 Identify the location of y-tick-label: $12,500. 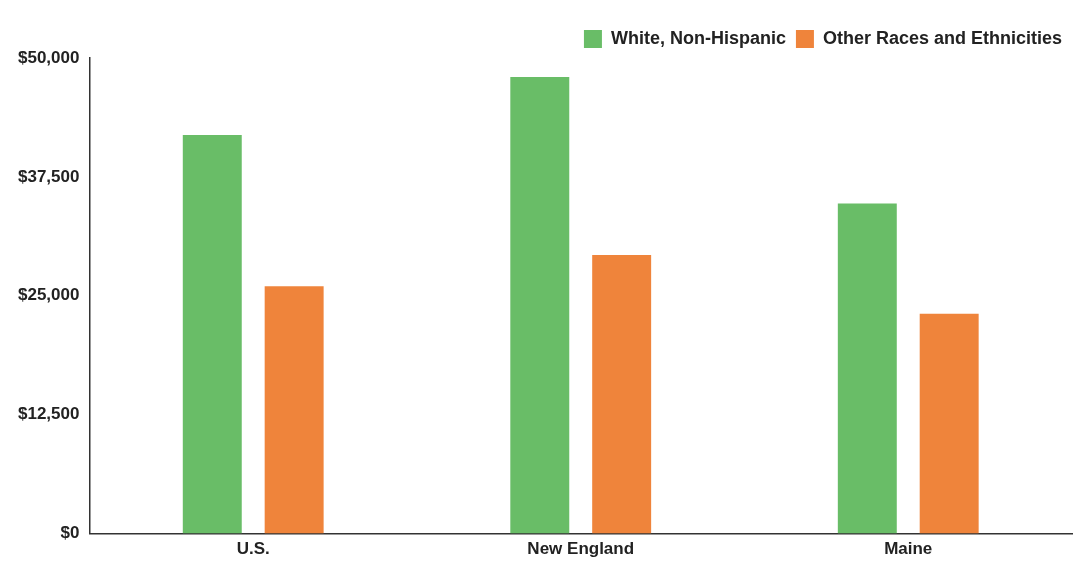
(49, 414).